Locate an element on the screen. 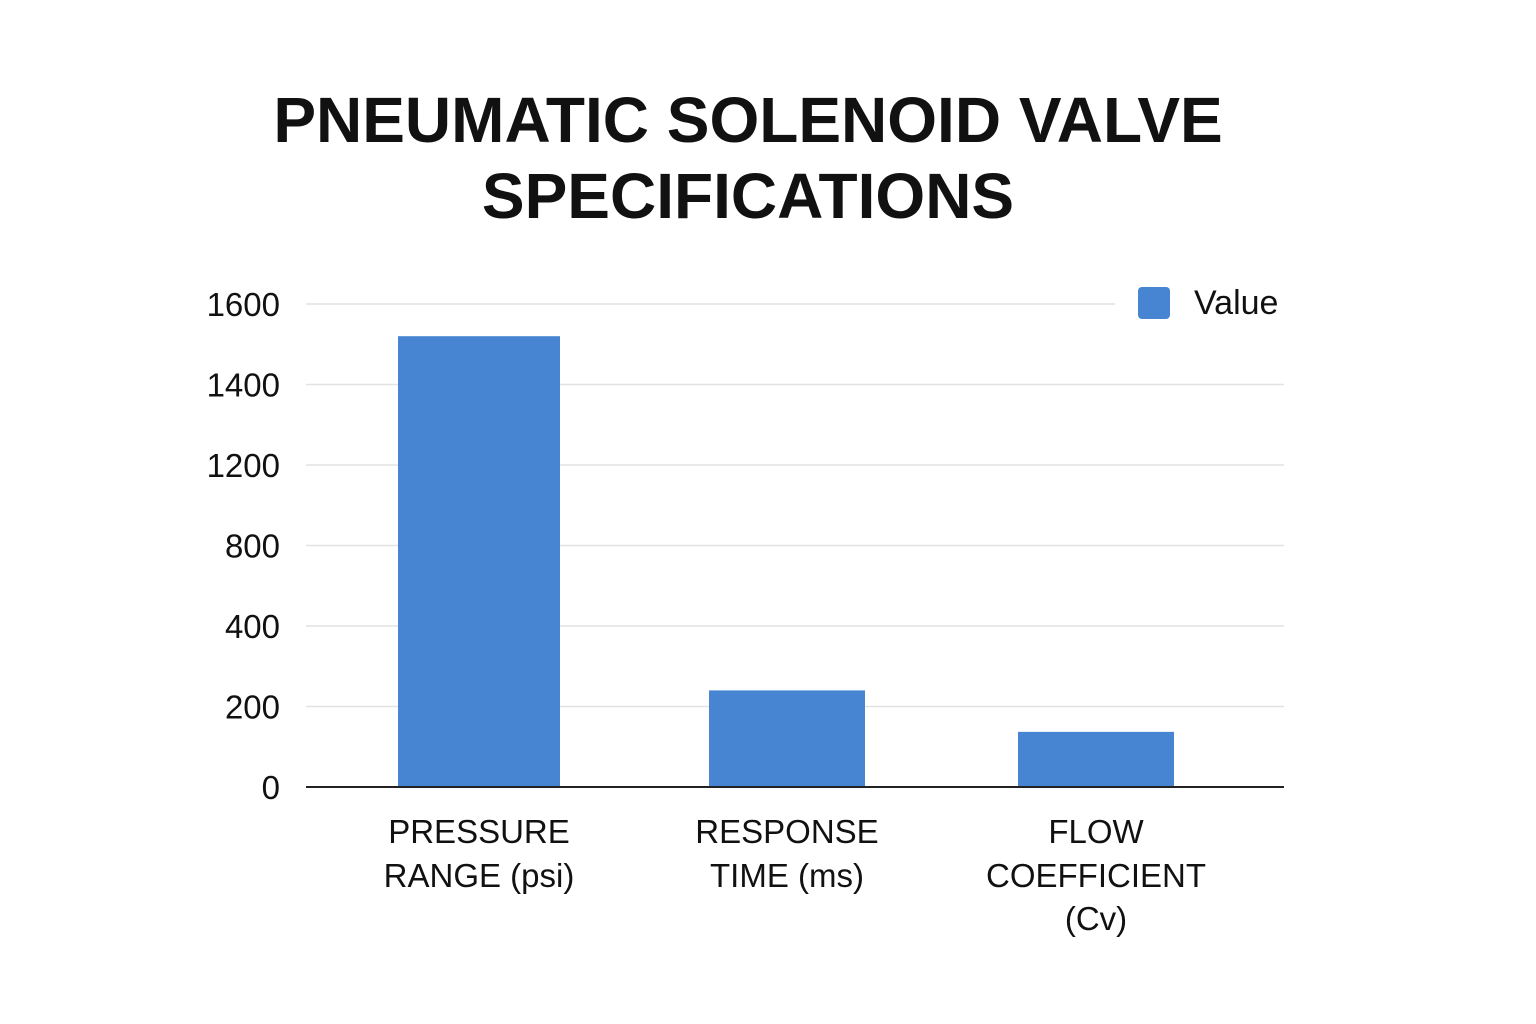 This screenshot has height=1024, width=1536. y-tick-label: 0 is located at coordinates (271, 787).